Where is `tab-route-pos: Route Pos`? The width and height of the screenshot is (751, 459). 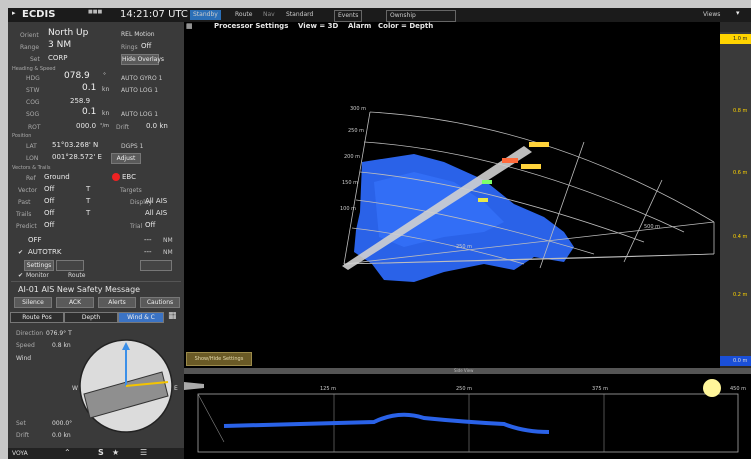
tab-route-pos: Route Pos is located at coordinates (37, 317).